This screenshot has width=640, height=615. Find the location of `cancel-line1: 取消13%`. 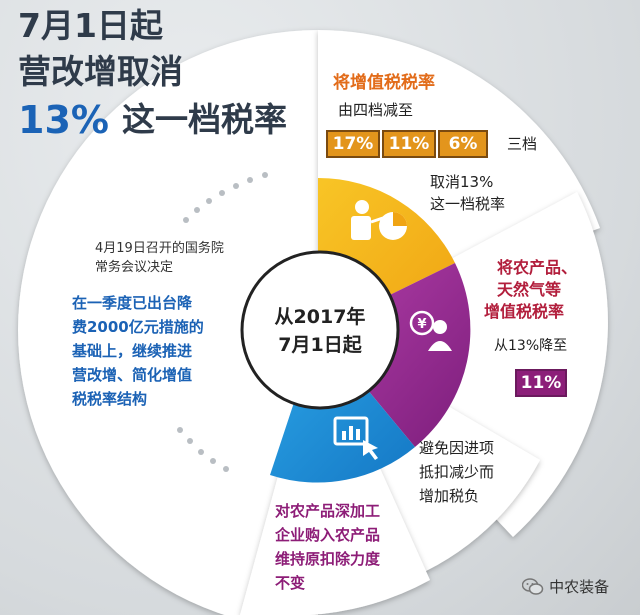

cancel-line1: 取消13% is located at coordinates (462, 182).